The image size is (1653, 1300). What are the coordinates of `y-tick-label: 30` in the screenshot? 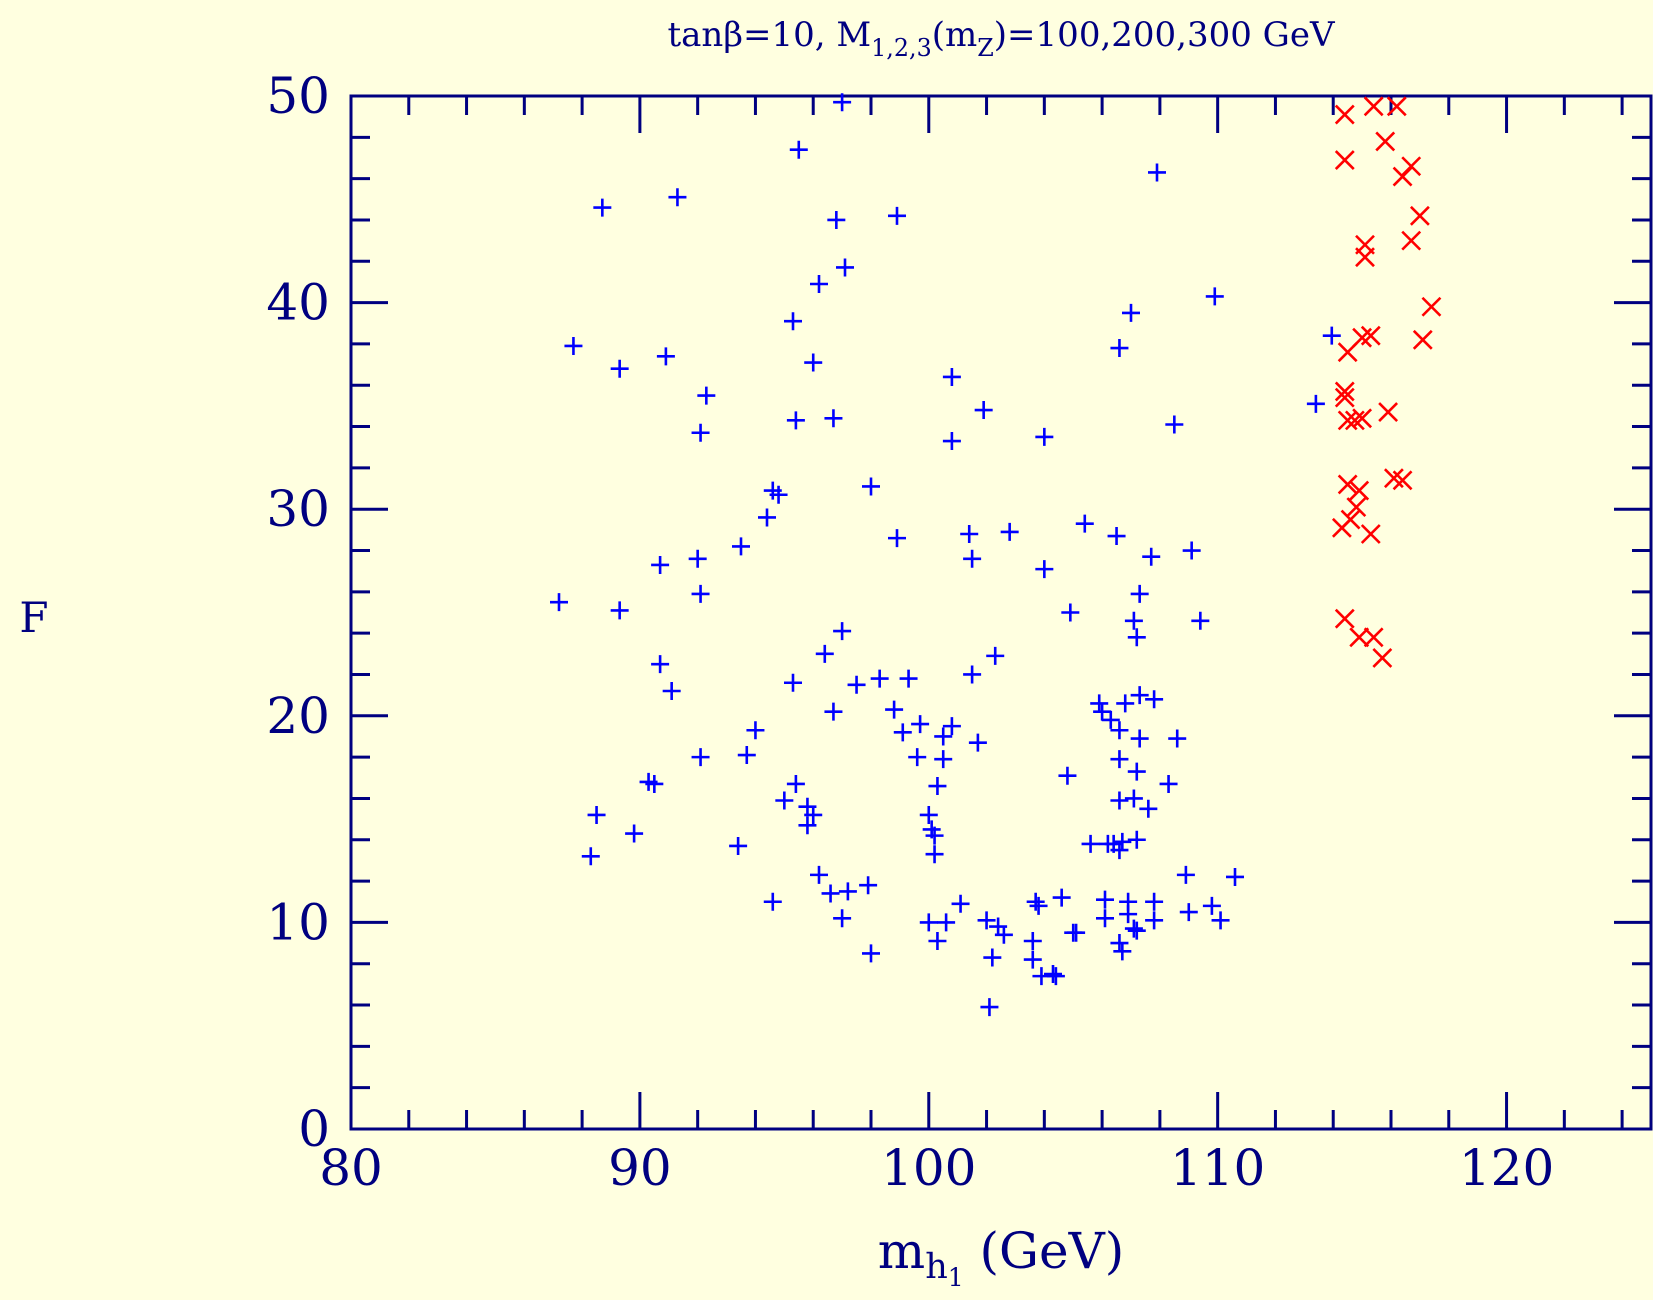 It's located at (298, 509).